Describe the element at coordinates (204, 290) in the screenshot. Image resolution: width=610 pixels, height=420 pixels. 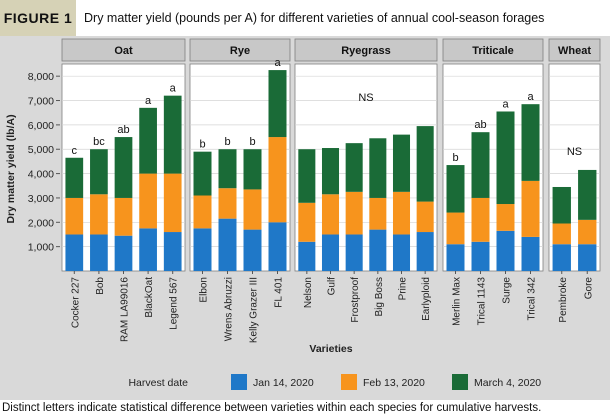
I see `x-tick-label: Elbon` at that location.